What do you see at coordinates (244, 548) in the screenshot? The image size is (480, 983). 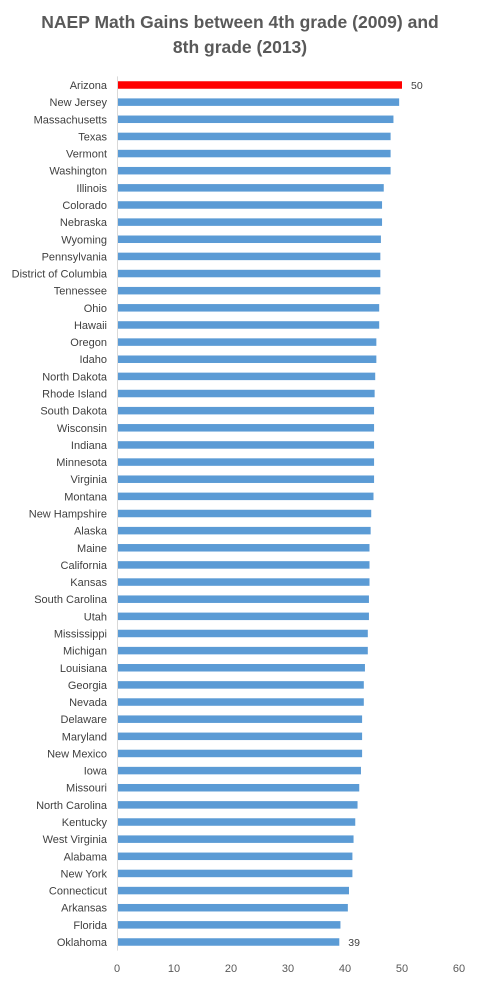 I see `bar-maine` at bounding box center [244, 548].